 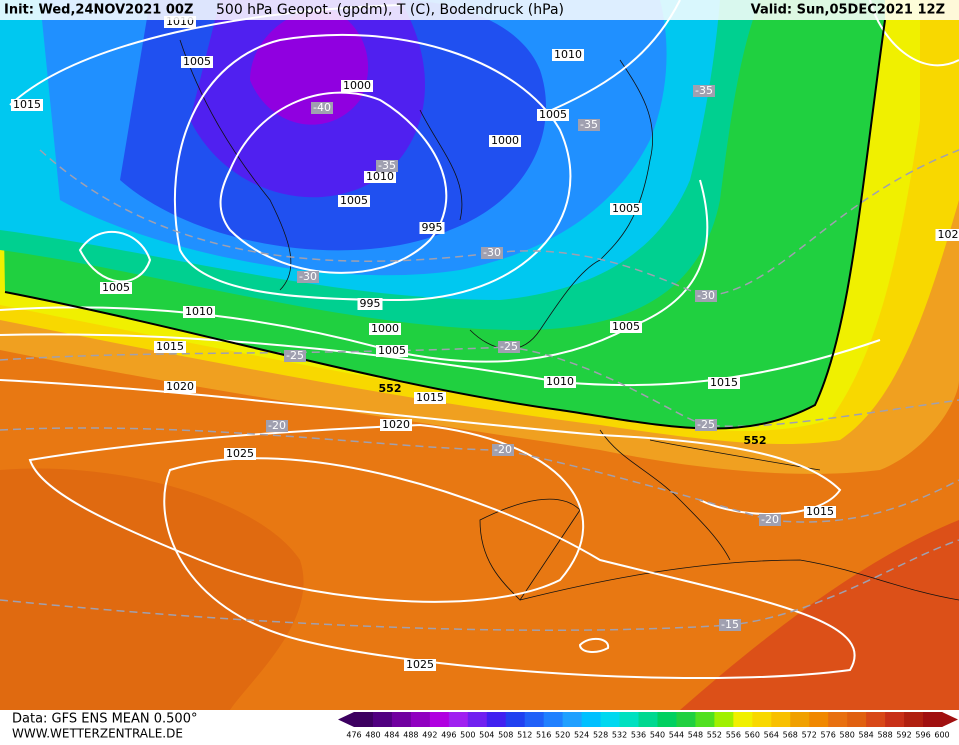 What do you see at coordinates (619, 735) in the screenshot?
I see `colorbar-label: 532` at bounding box center [619, 735].